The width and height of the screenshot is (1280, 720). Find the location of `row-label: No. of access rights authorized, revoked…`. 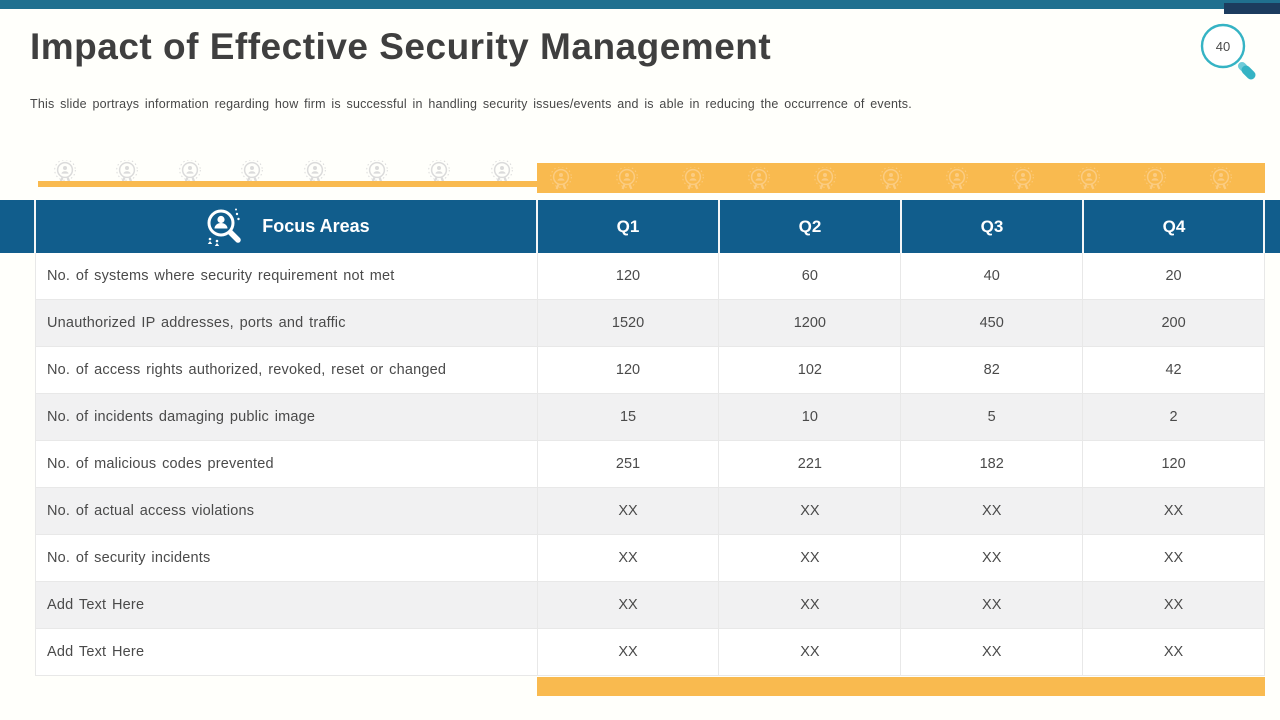

row-label: No. of access rights authorized, revoked… is located at coordinates (247, 370).